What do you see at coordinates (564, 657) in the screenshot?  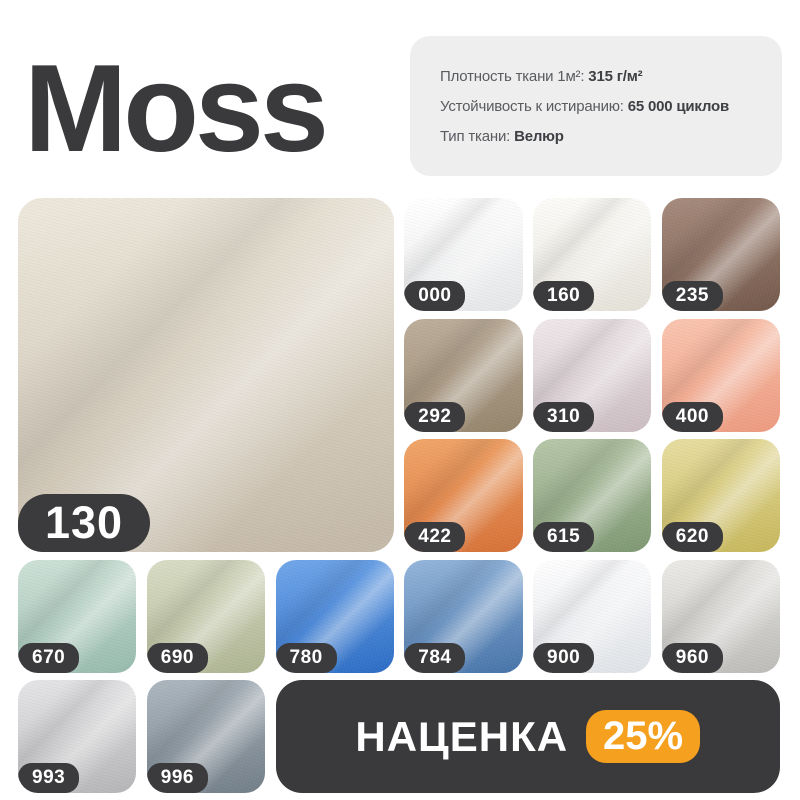 I see `swatch-code-badge: 900` at bounding box center [564, 657].